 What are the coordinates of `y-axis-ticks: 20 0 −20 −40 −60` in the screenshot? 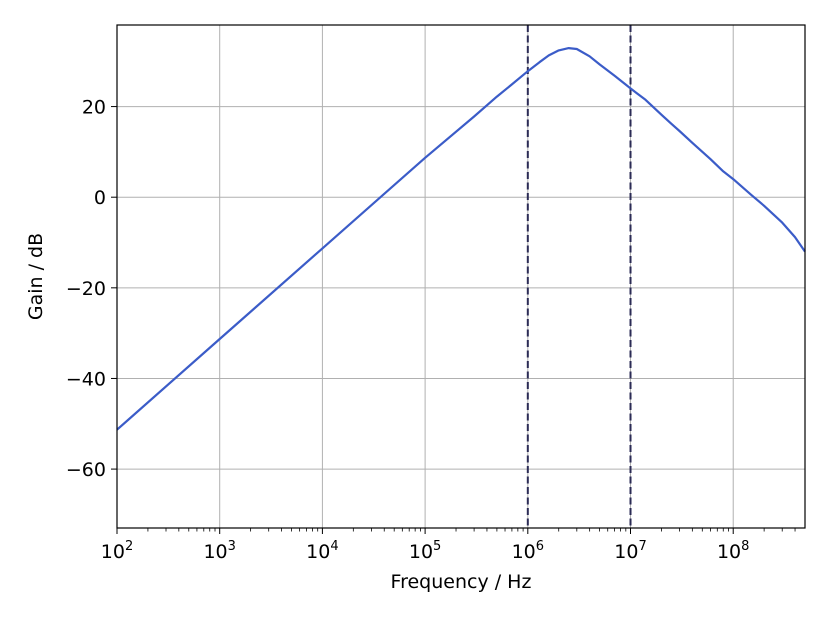 It's located at (91, 289).